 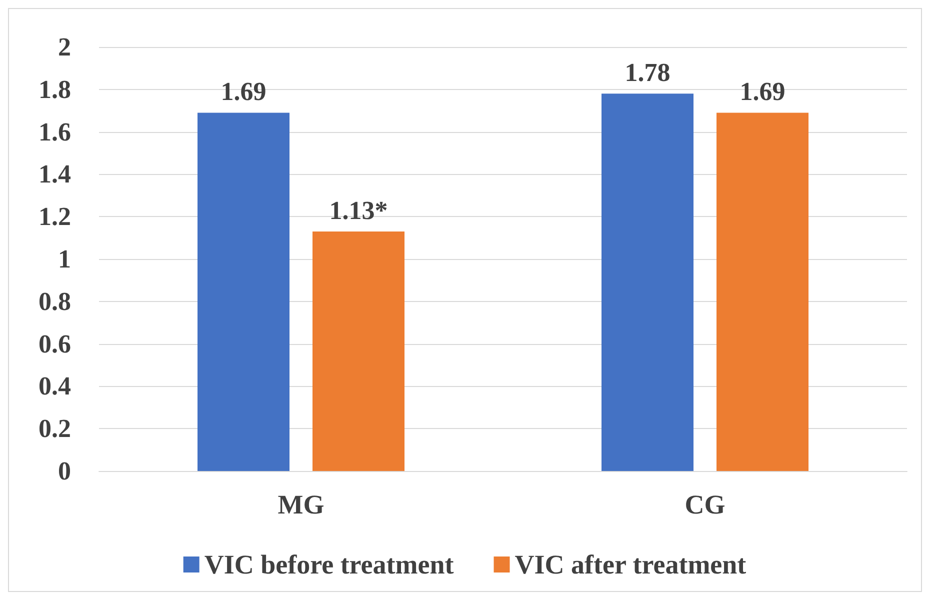 What do you see at coordinates (301, 505) in the screenshot?
I see `x-tick-label: MG` at bounding box center [301, 505].